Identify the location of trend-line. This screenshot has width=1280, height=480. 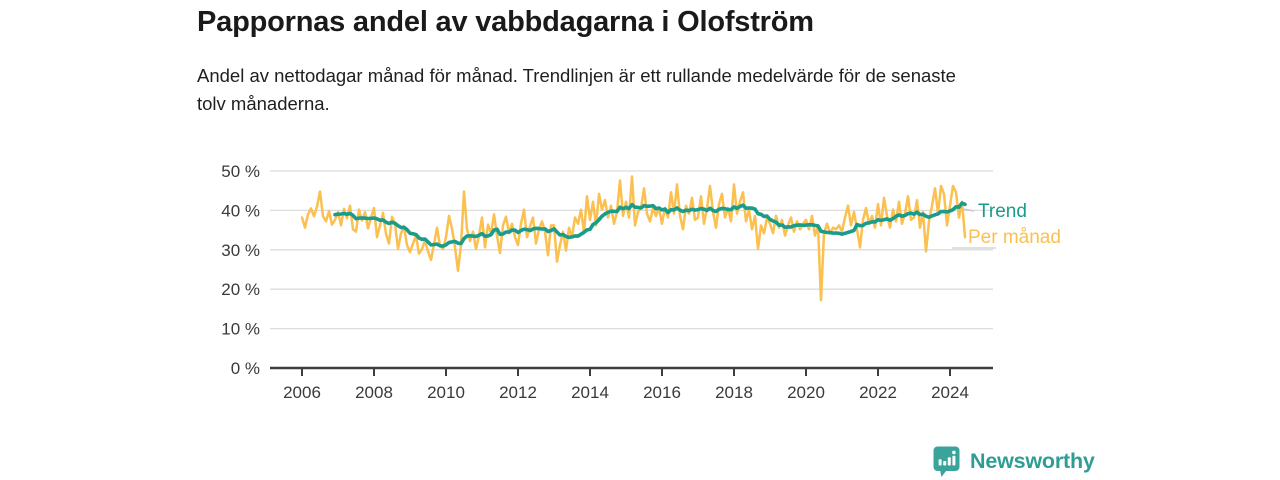
(650, 224).